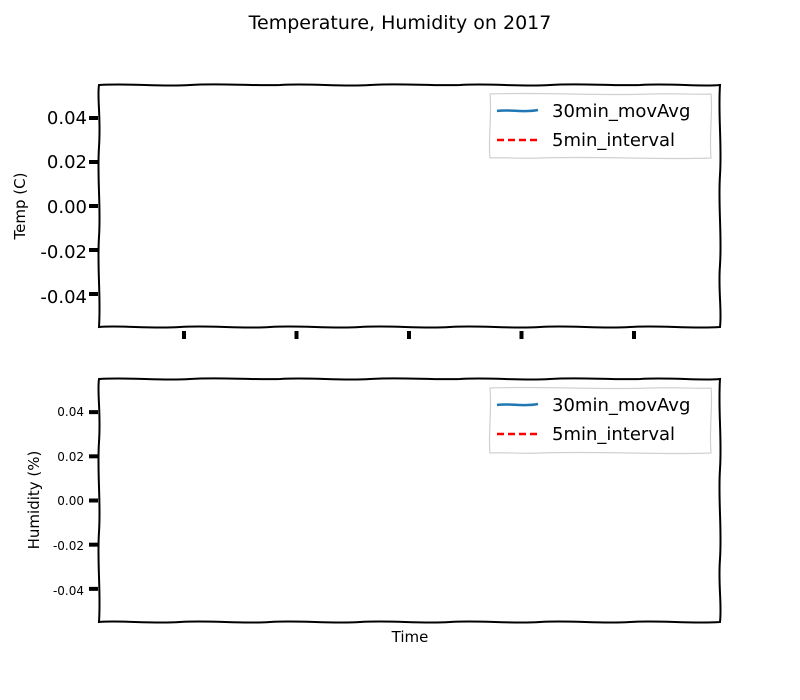 This screenshot has width=800, height=700. What do you see at coordinates (621, 405) in the screenshot?
I see `humidity-legend-label-30min-movavg: 30min_movAvg` at bounding box center [621, 405].